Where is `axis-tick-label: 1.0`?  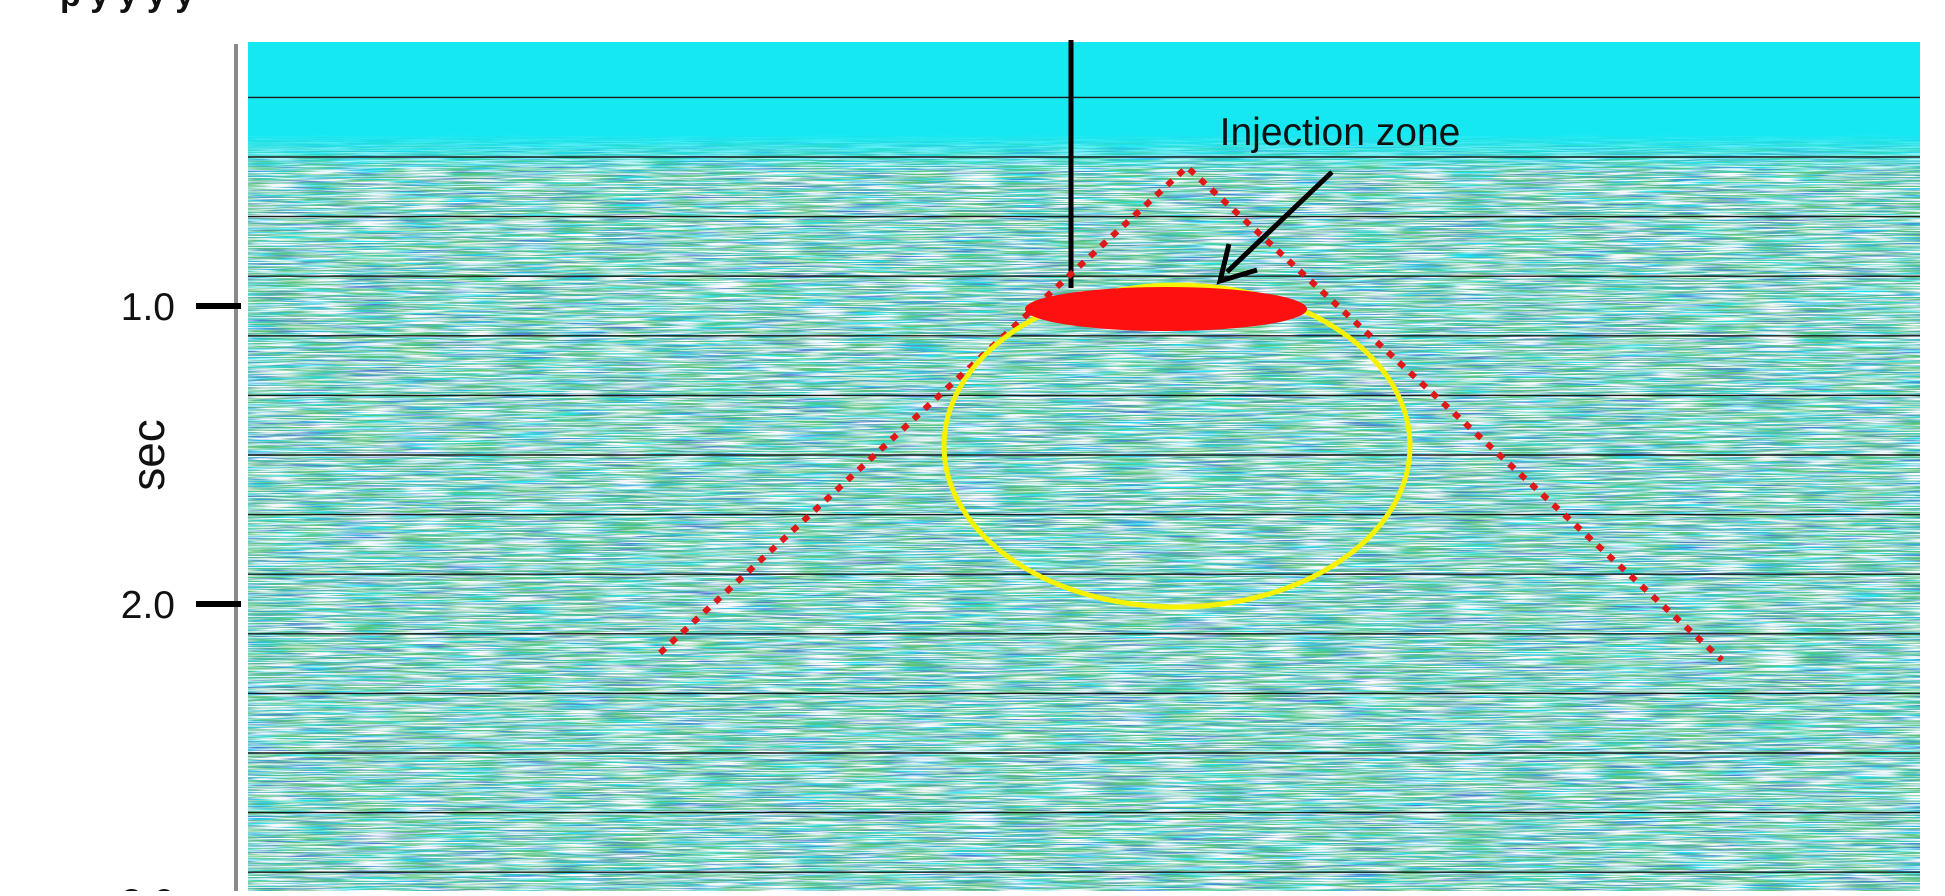 axis-tick-label: 1.0 is located at coordinates (148, 307).